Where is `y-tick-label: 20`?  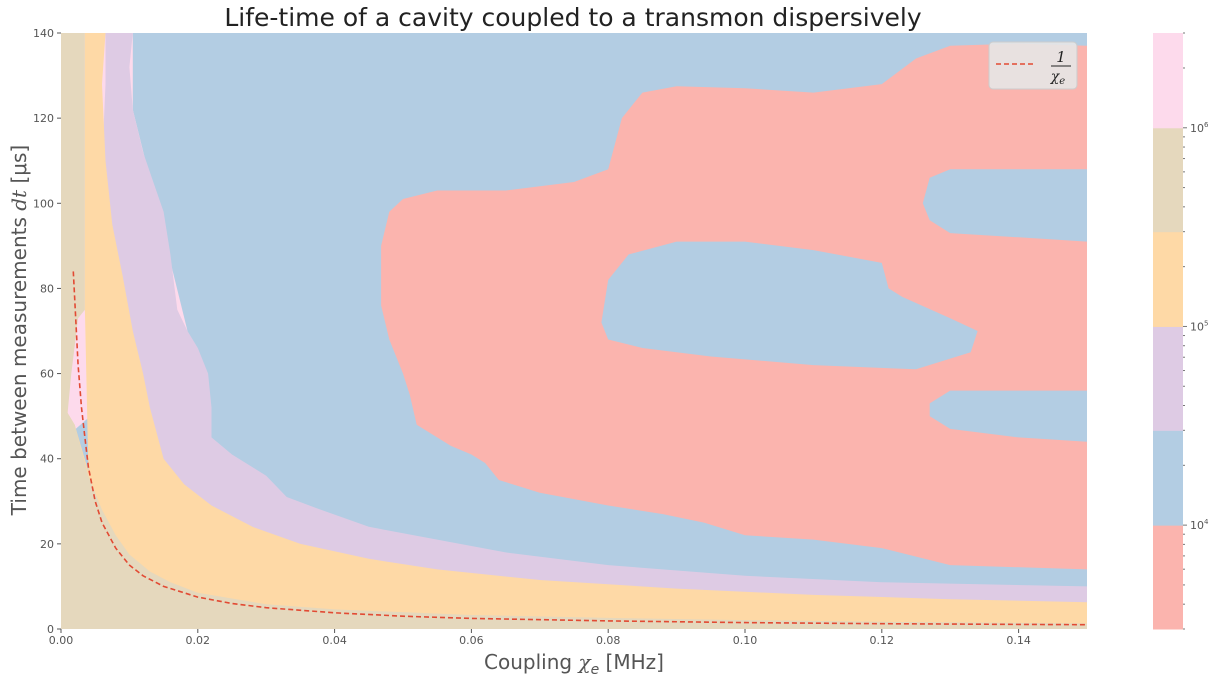 y-tick-label: 20 is located at coordinates (47, 544).